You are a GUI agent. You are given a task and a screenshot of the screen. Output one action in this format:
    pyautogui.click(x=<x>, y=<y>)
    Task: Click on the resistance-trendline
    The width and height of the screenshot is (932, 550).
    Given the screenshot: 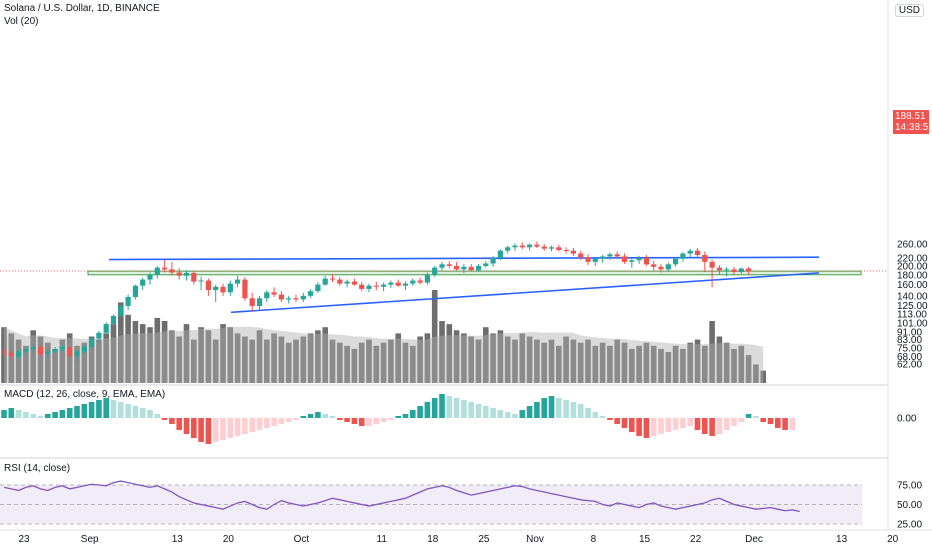 What is the action you would take?
    pyautogui.click(x=464, y=258)
    